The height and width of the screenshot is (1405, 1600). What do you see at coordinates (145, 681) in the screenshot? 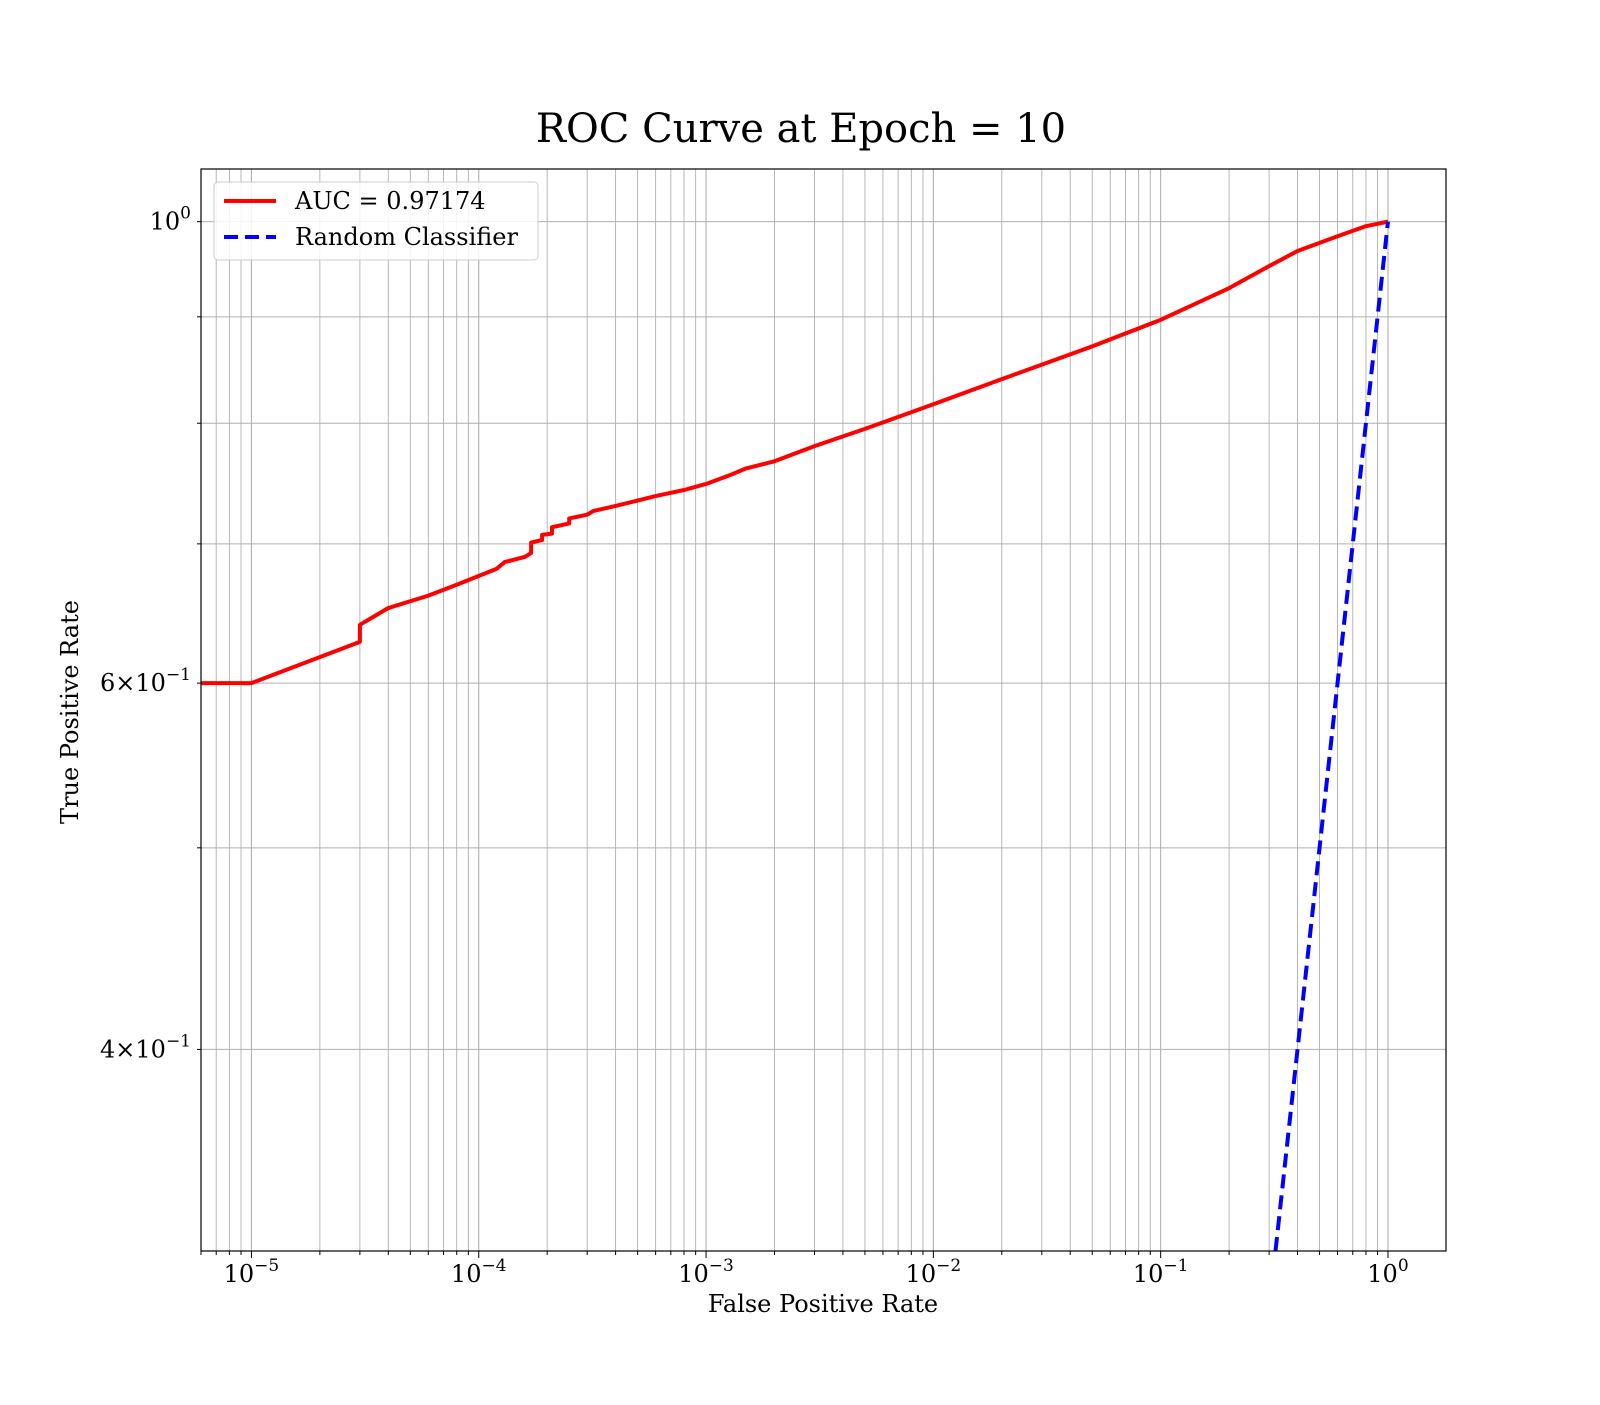
I see `y-tick-label: 6×10⁻¹` at bounding box center [145, 681].